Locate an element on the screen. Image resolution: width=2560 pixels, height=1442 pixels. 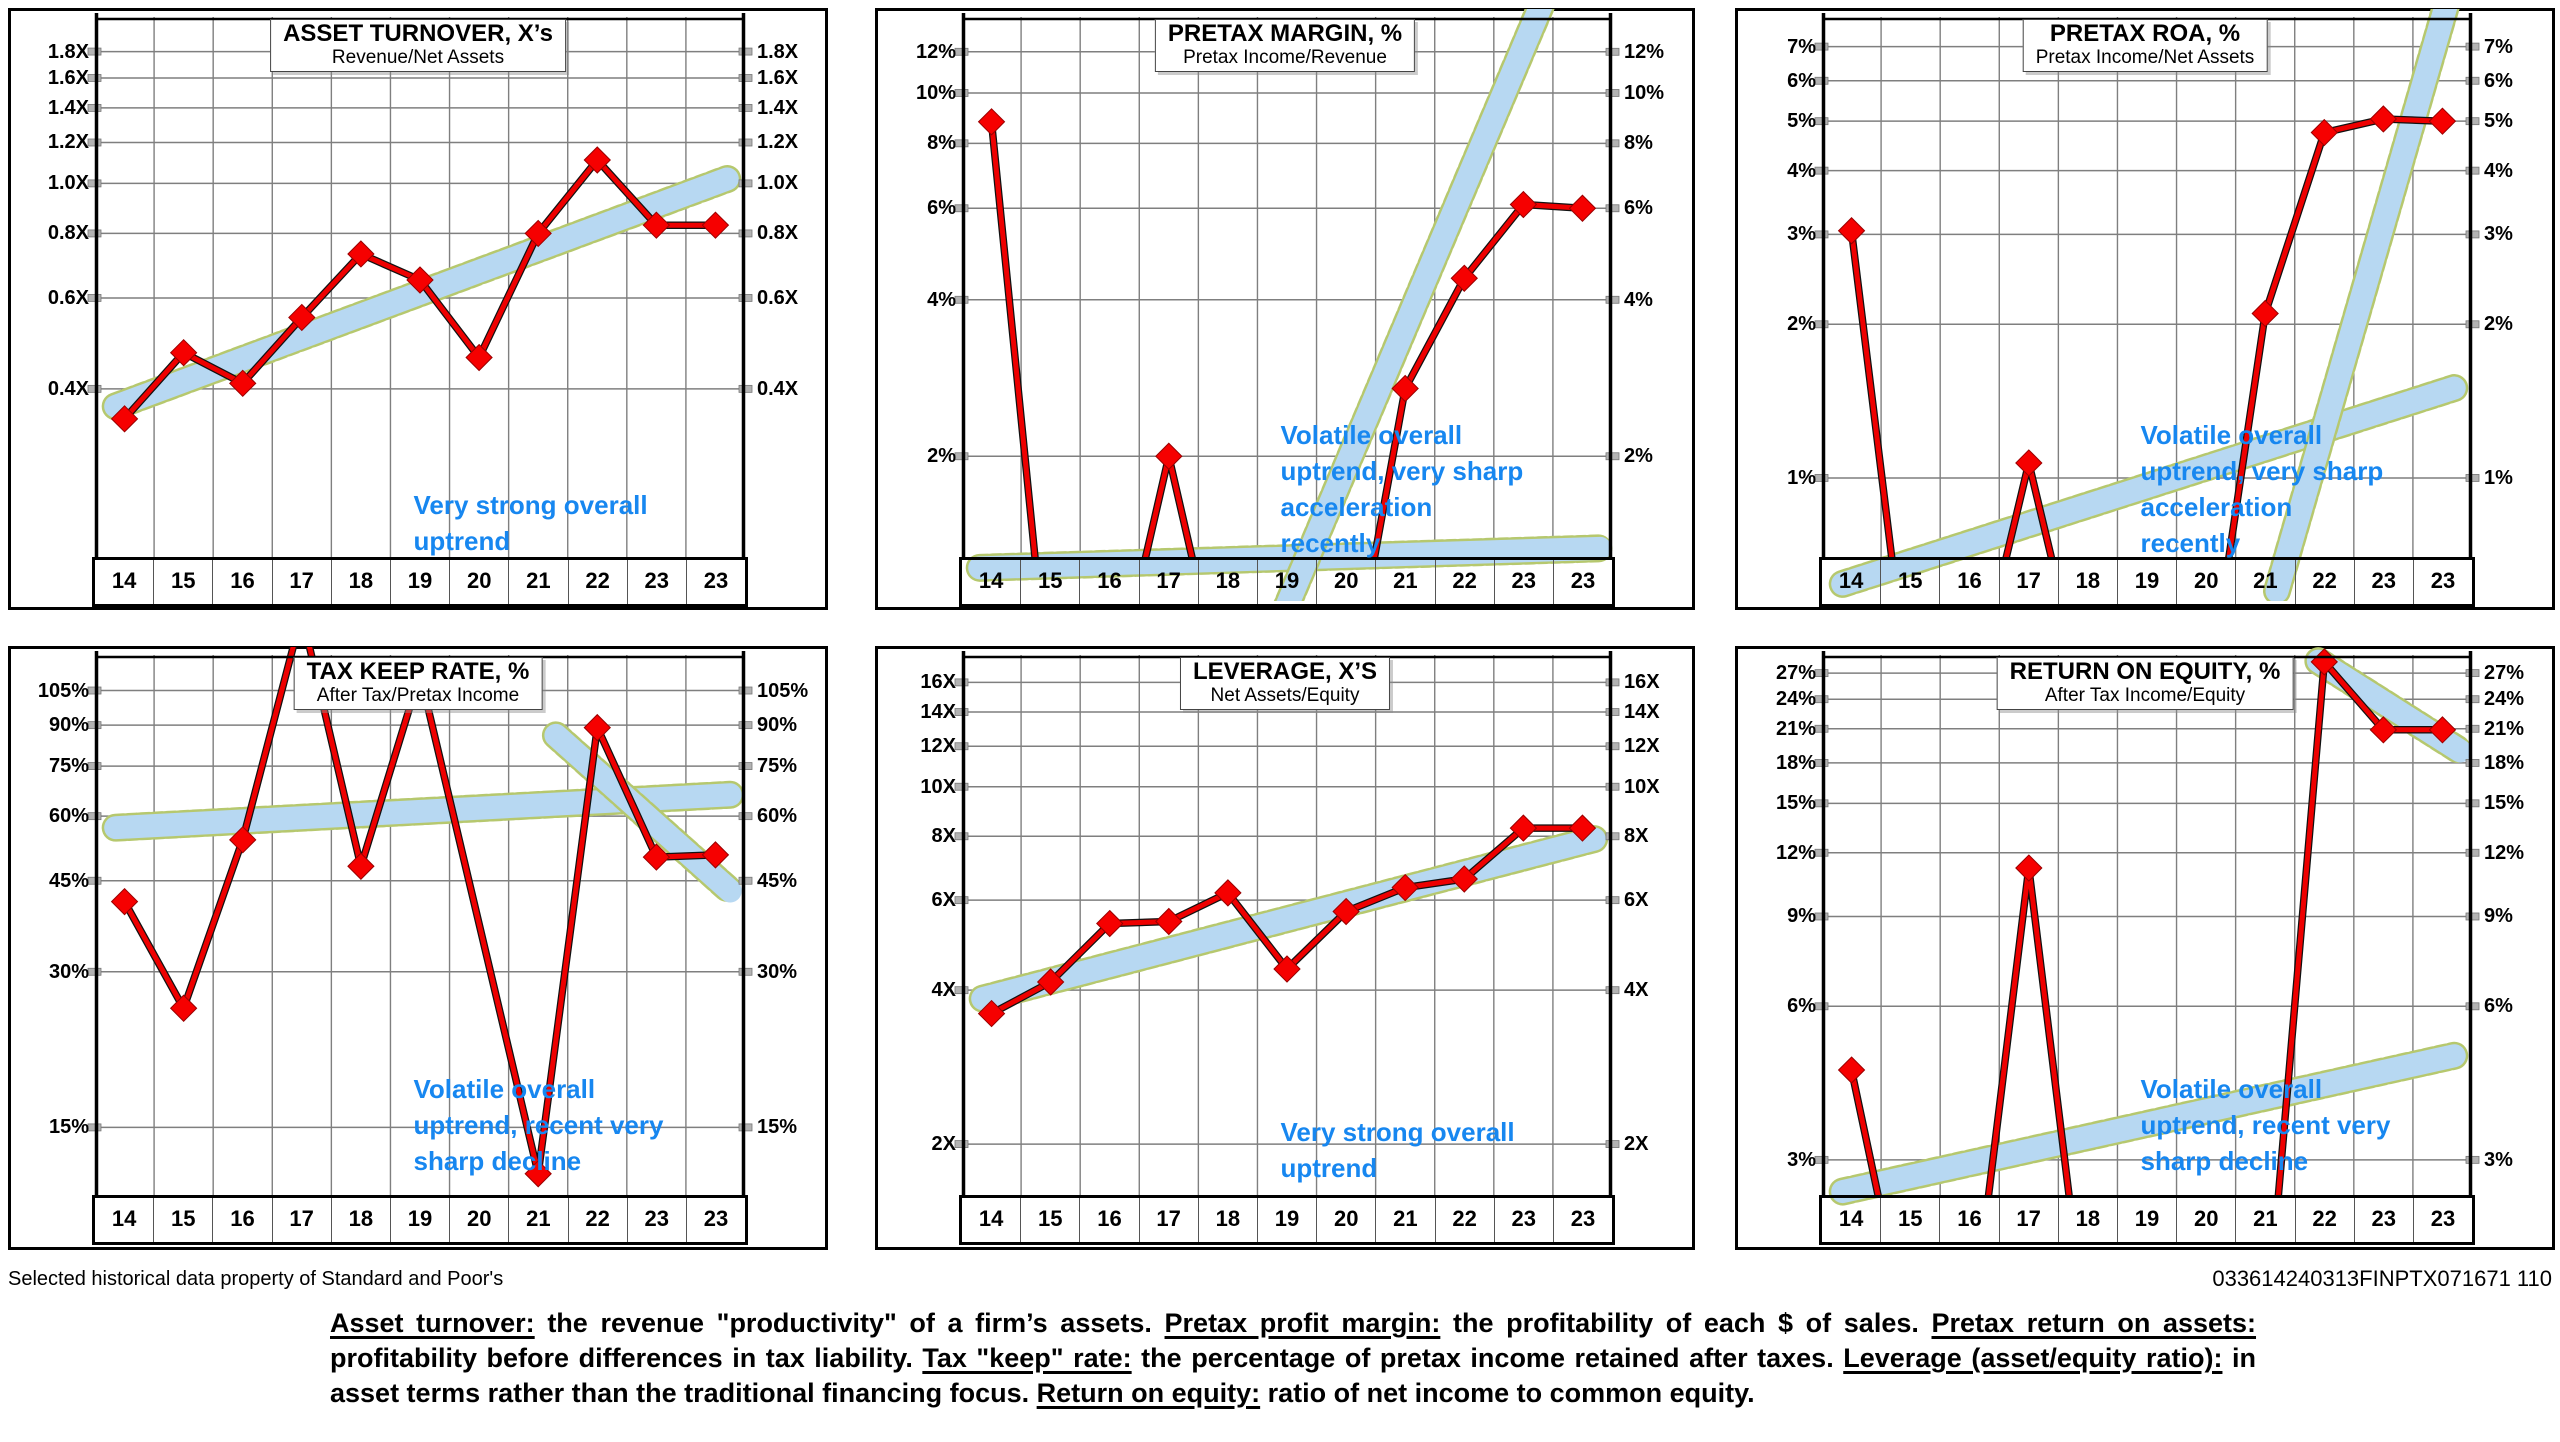
plot-area: Very strong overall uptrend is located at coordinates (1287, 923).